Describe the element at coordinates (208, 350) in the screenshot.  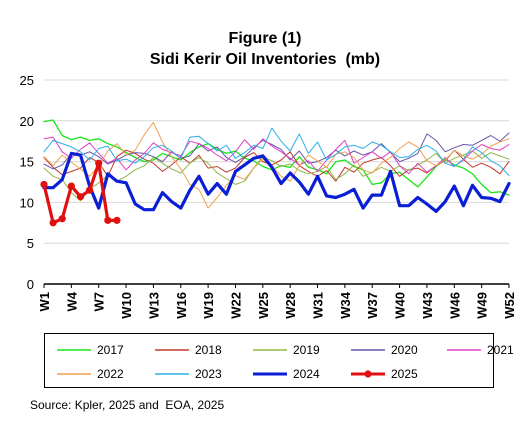
I see `legend-label: 2018` at that location.